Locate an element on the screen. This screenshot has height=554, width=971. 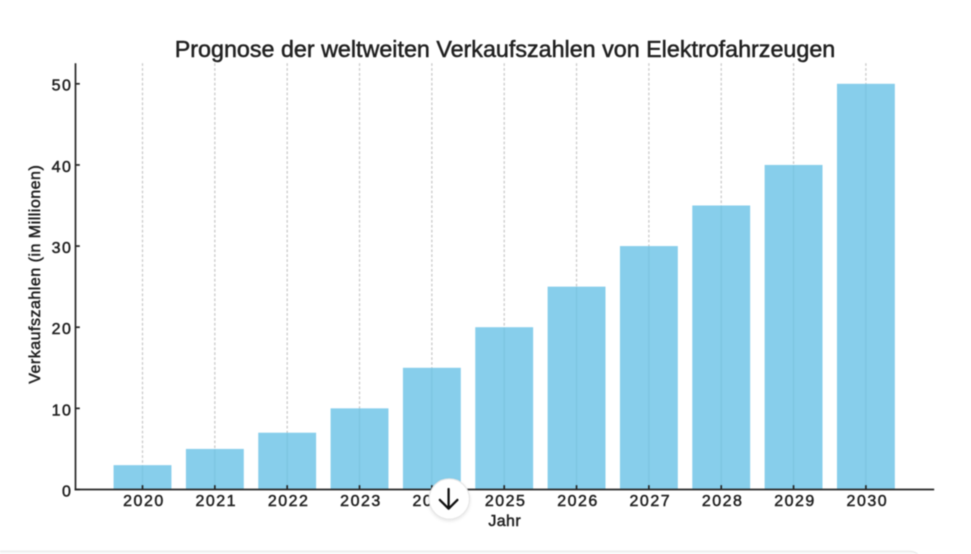
svg-text: 40 is located at coordinates (62, 167).